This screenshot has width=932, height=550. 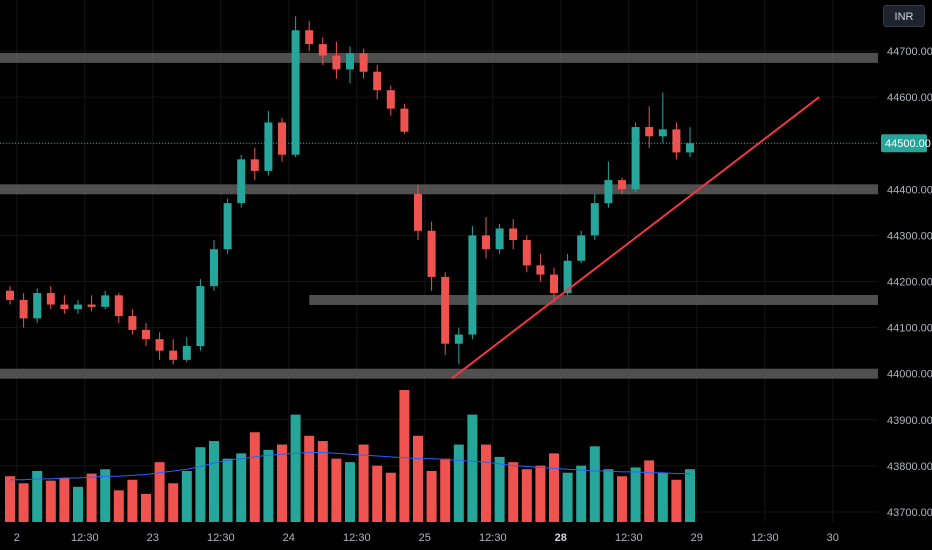 I want to click on price-tick-label: 43900.00, so click(x=909, y=421).